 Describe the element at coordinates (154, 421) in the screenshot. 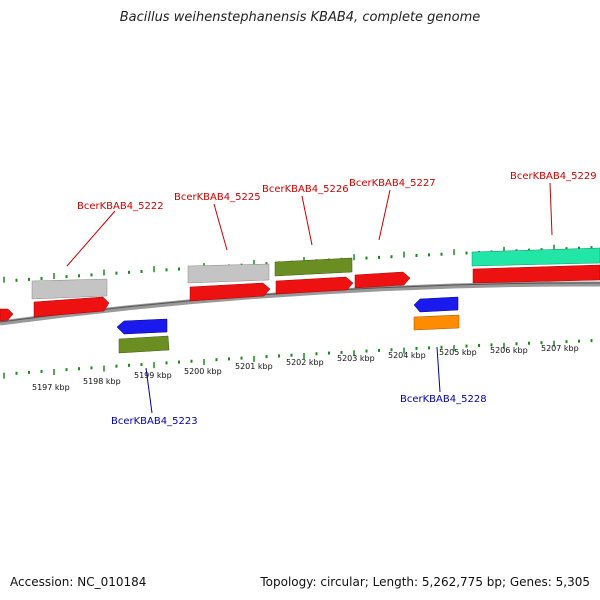

I see `gene-label: BcerKBAB4_5223` at that location.